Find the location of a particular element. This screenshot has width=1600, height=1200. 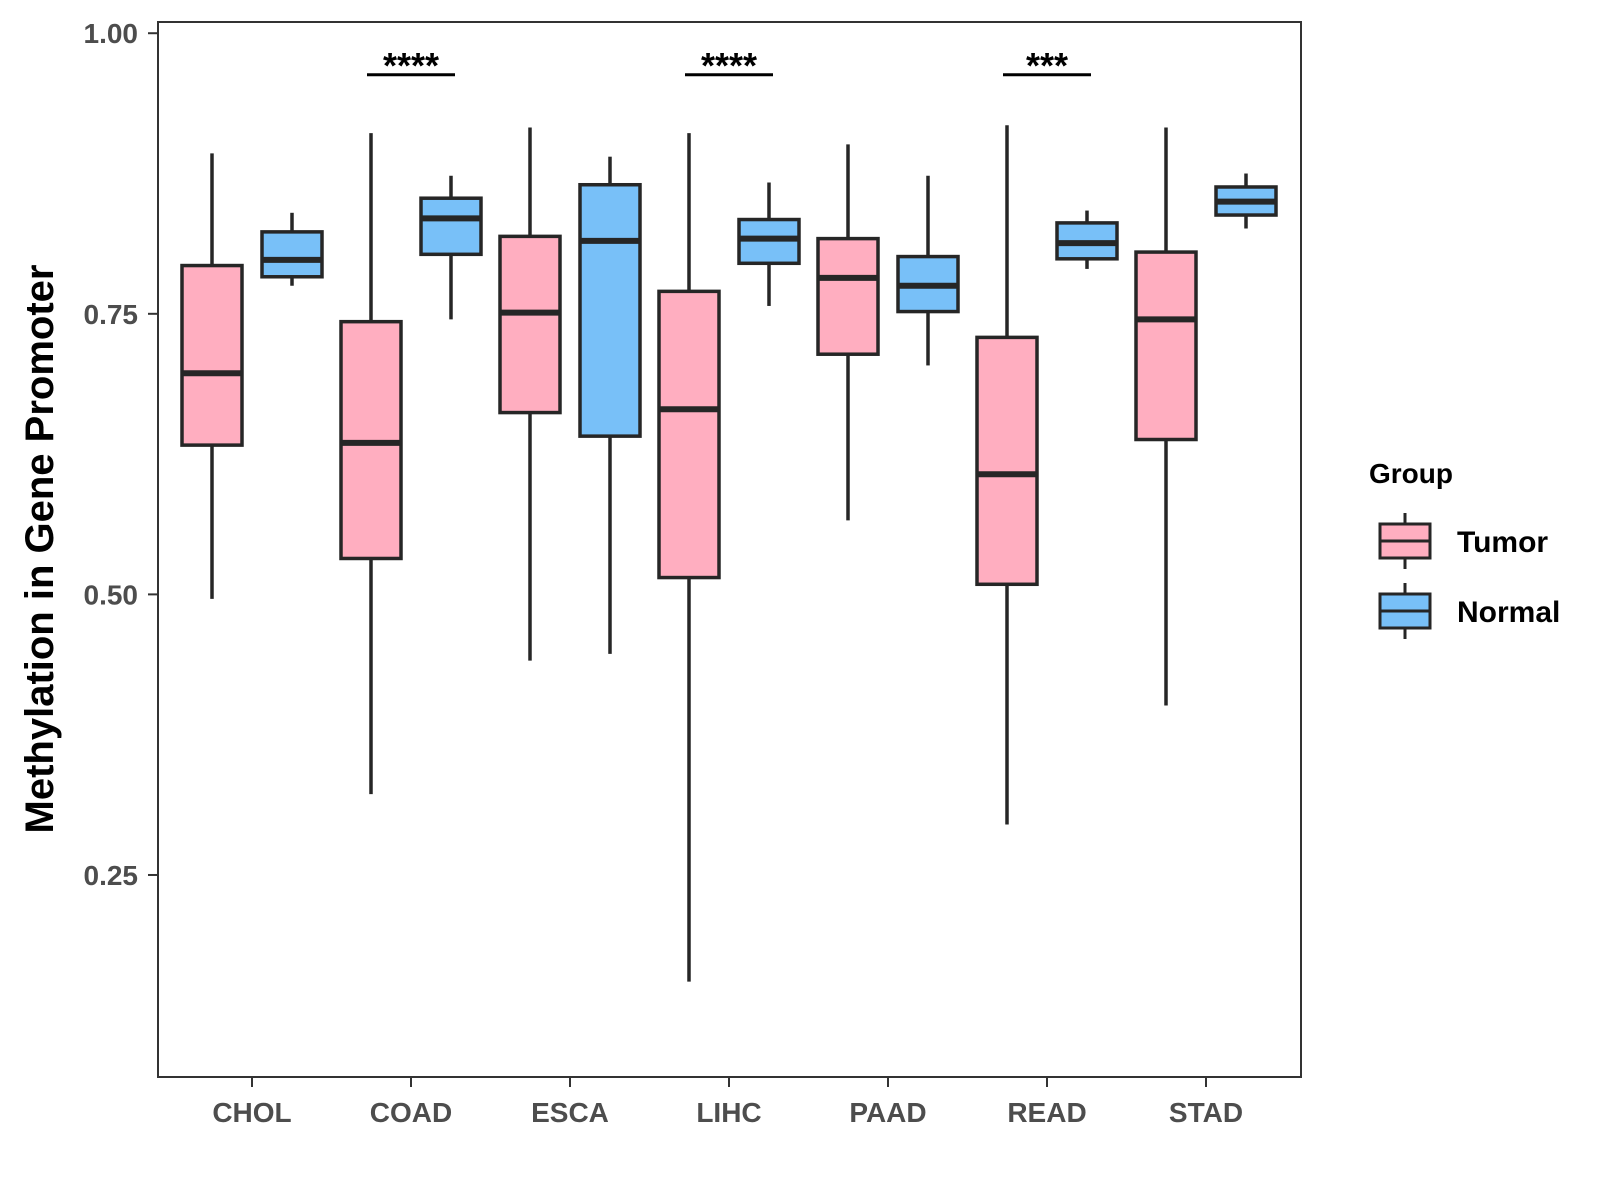

y-axis: 0.25 0.50 0.75 1.00 is located at coordinates (121, 454).